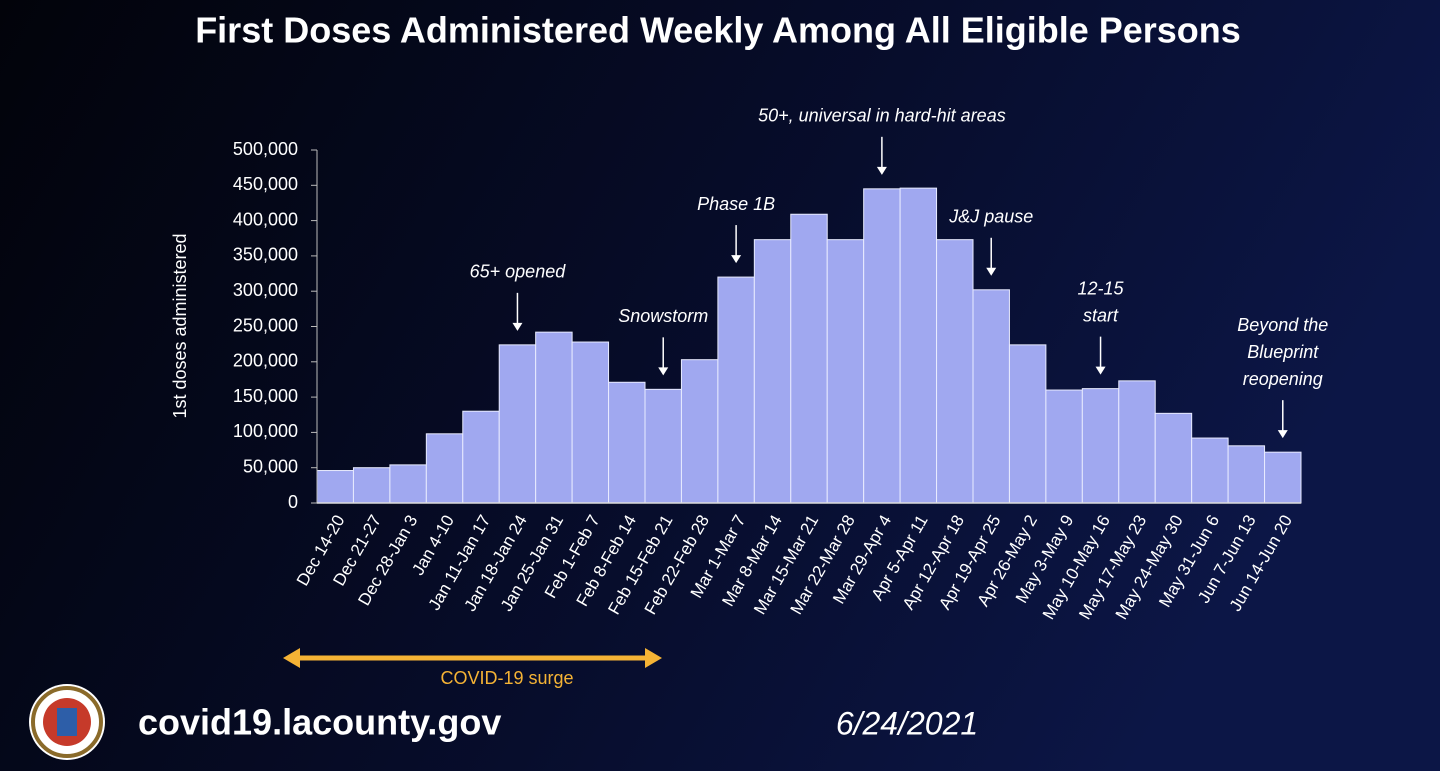 The width and height of the screenshot is (1440, 771). I want to click on y-tick-label: 150,000, so click(265, 396).